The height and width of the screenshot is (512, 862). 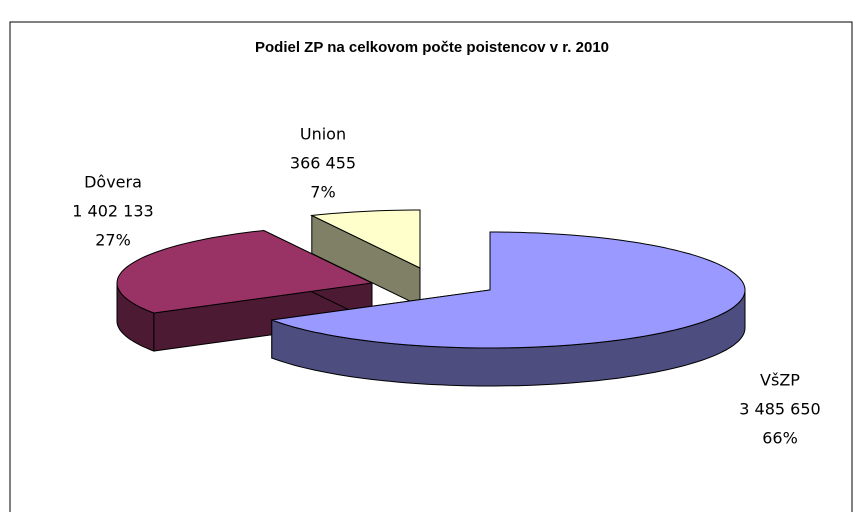 What do you see at coordinates (780, 438) in the screenshot?
I see `slice-label-percent: 66%` at bounding box center [780, 438].